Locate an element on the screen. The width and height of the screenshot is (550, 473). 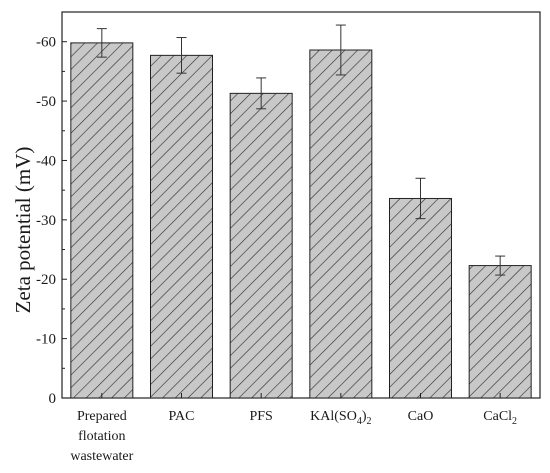
x-tick-label-0-line-0: Prepared is located at coordinates (102, 416).